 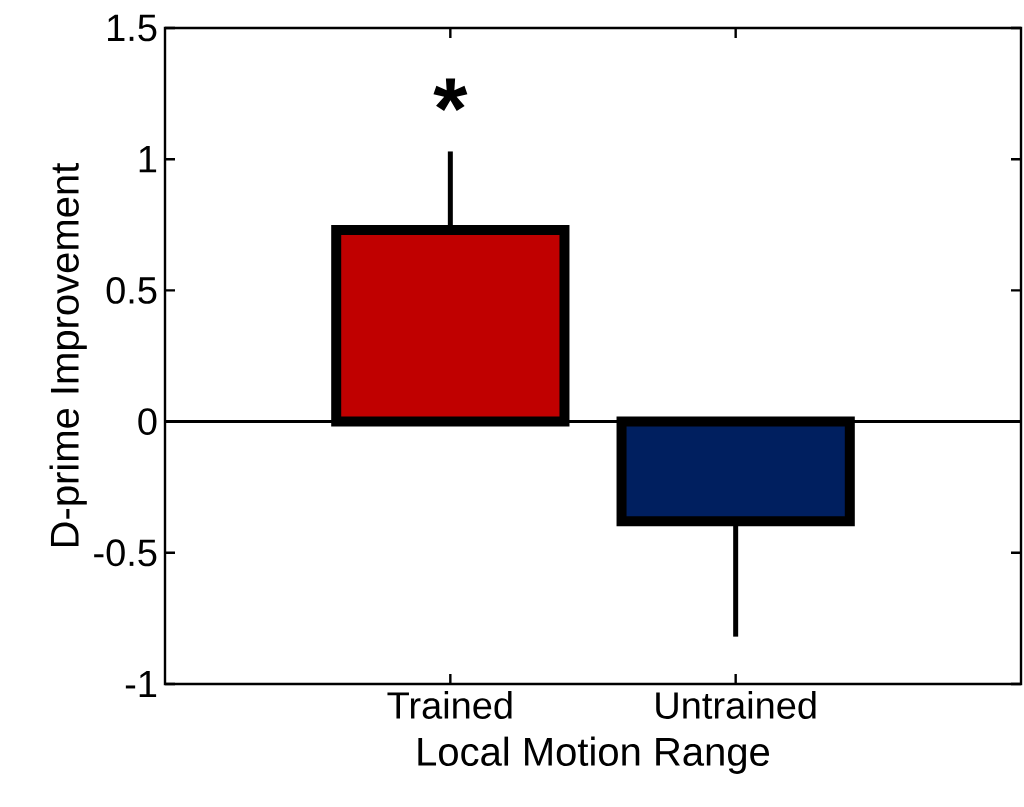 I want to click on x-axis-title: Local Motion Range, so click(x=594, y=755).